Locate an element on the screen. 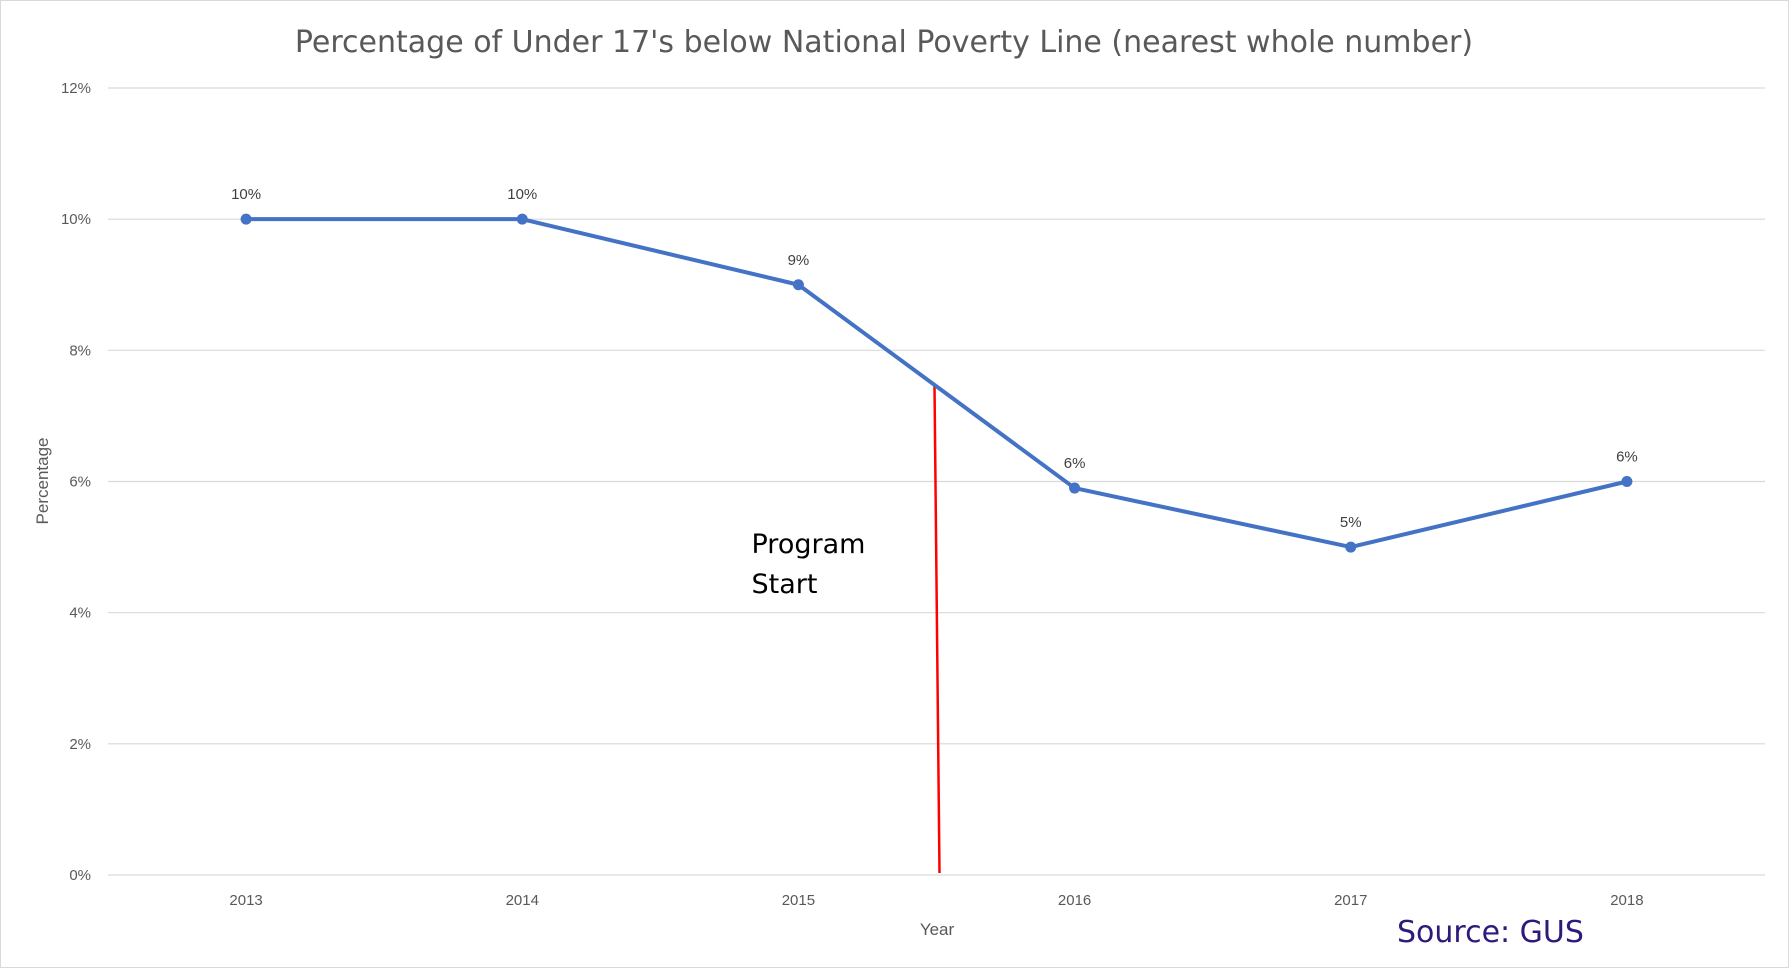  x-tick-label: 2018 is located at coordinates (1626, 900).